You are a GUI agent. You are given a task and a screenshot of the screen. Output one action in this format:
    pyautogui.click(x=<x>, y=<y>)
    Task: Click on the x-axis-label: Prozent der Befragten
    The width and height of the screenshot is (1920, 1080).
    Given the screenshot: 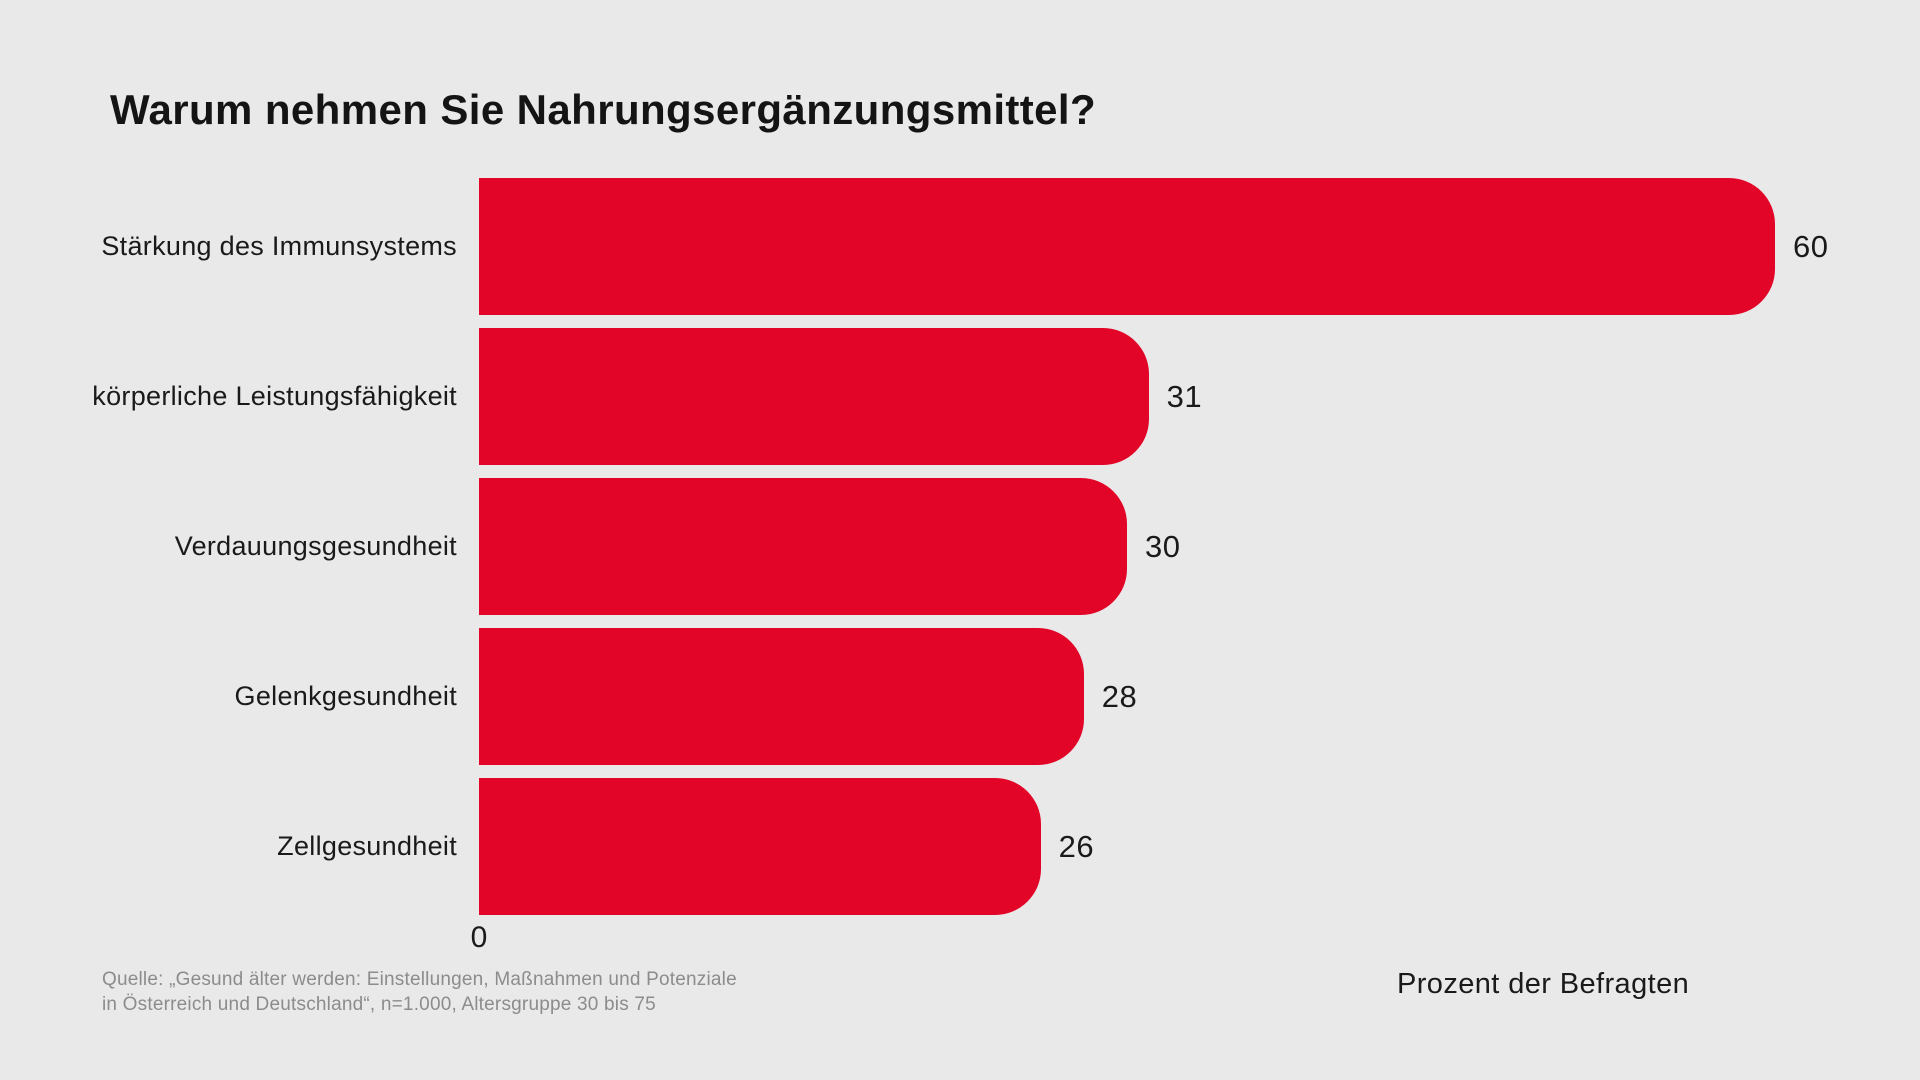 What is the action you would take?
    pyautogui.click(x=1543, y=984)
    